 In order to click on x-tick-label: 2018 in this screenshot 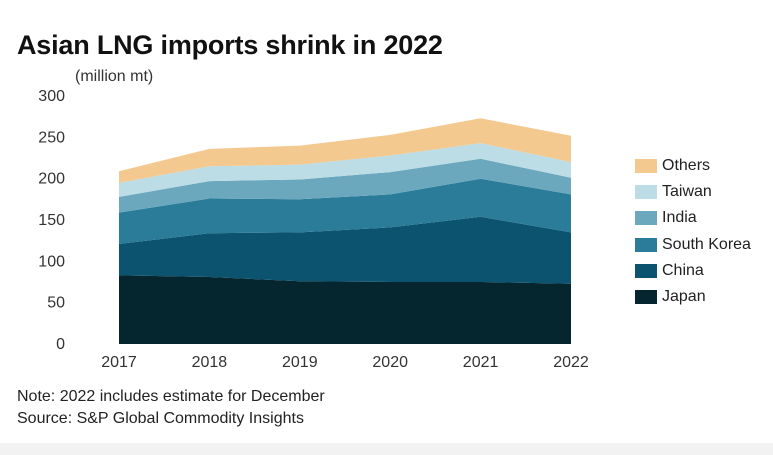, I will do `click(210, 362)`.